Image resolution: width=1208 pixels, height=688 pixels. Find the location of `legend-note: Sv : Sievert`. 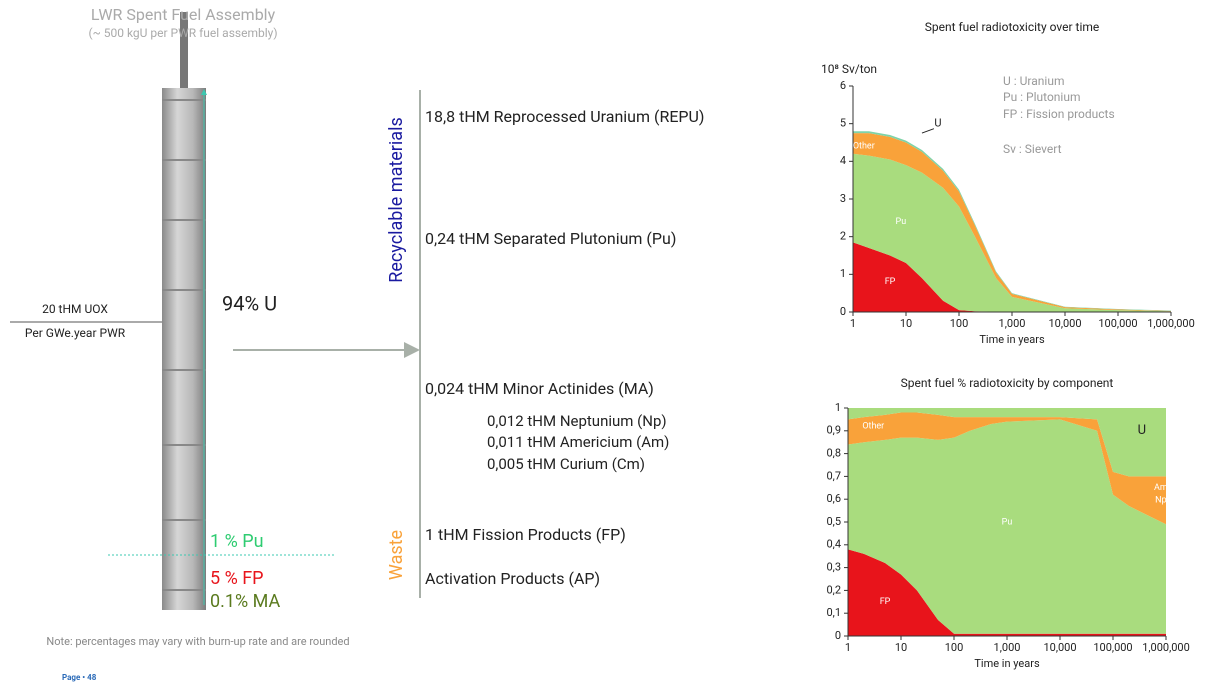

legend-note: Sv : Sievert is located at coordinates (1032, 149).